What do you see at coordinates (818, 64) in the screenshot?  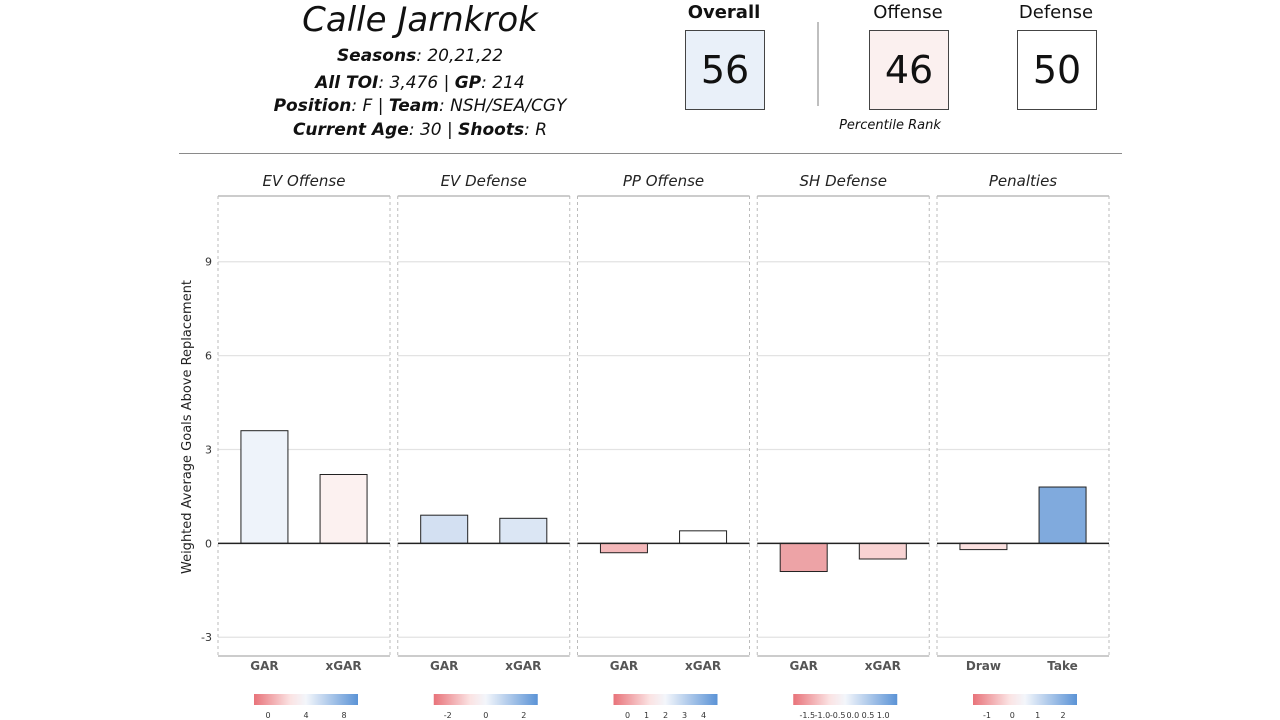 I see `rating-divider` at bounding box center [818, 64].